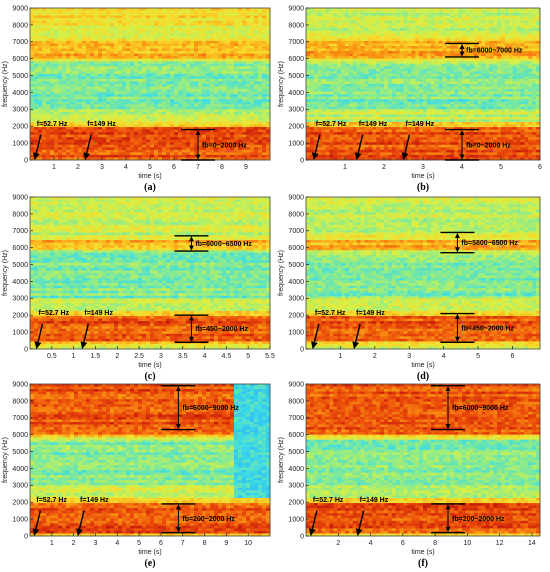  Describe the element at coordinates (183, 543) in the screenshot. I see `x-tick-label: 7` at that location.